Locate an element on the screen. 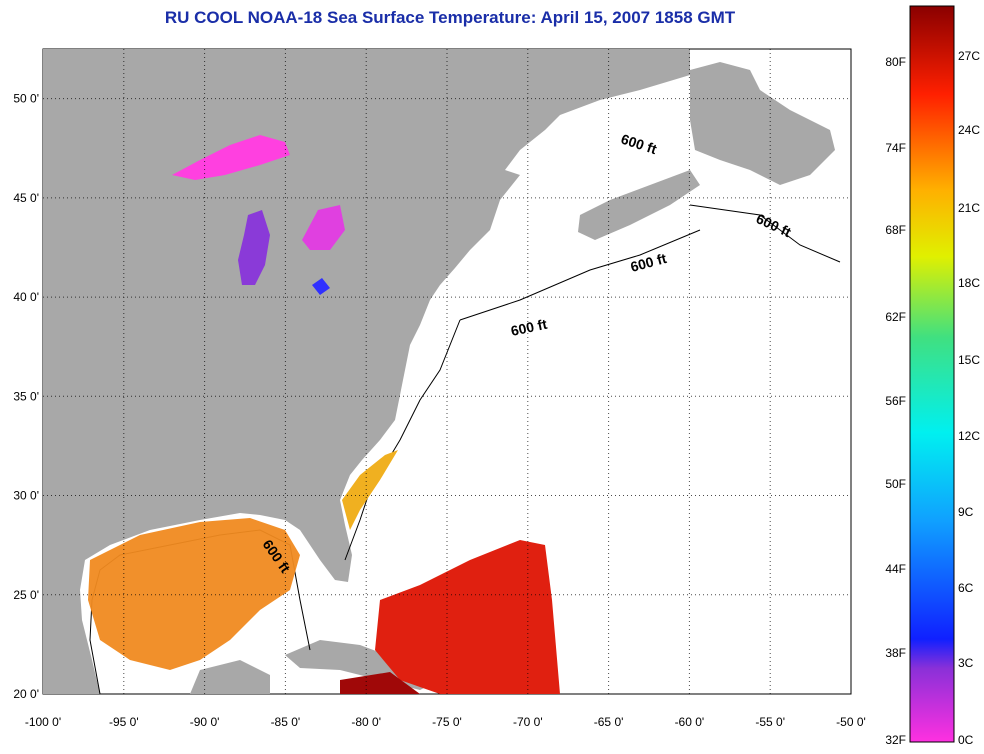 The width and height of the screenshot is (984, 754). contour-label: 600 ft is located at coordinates (528, 327).